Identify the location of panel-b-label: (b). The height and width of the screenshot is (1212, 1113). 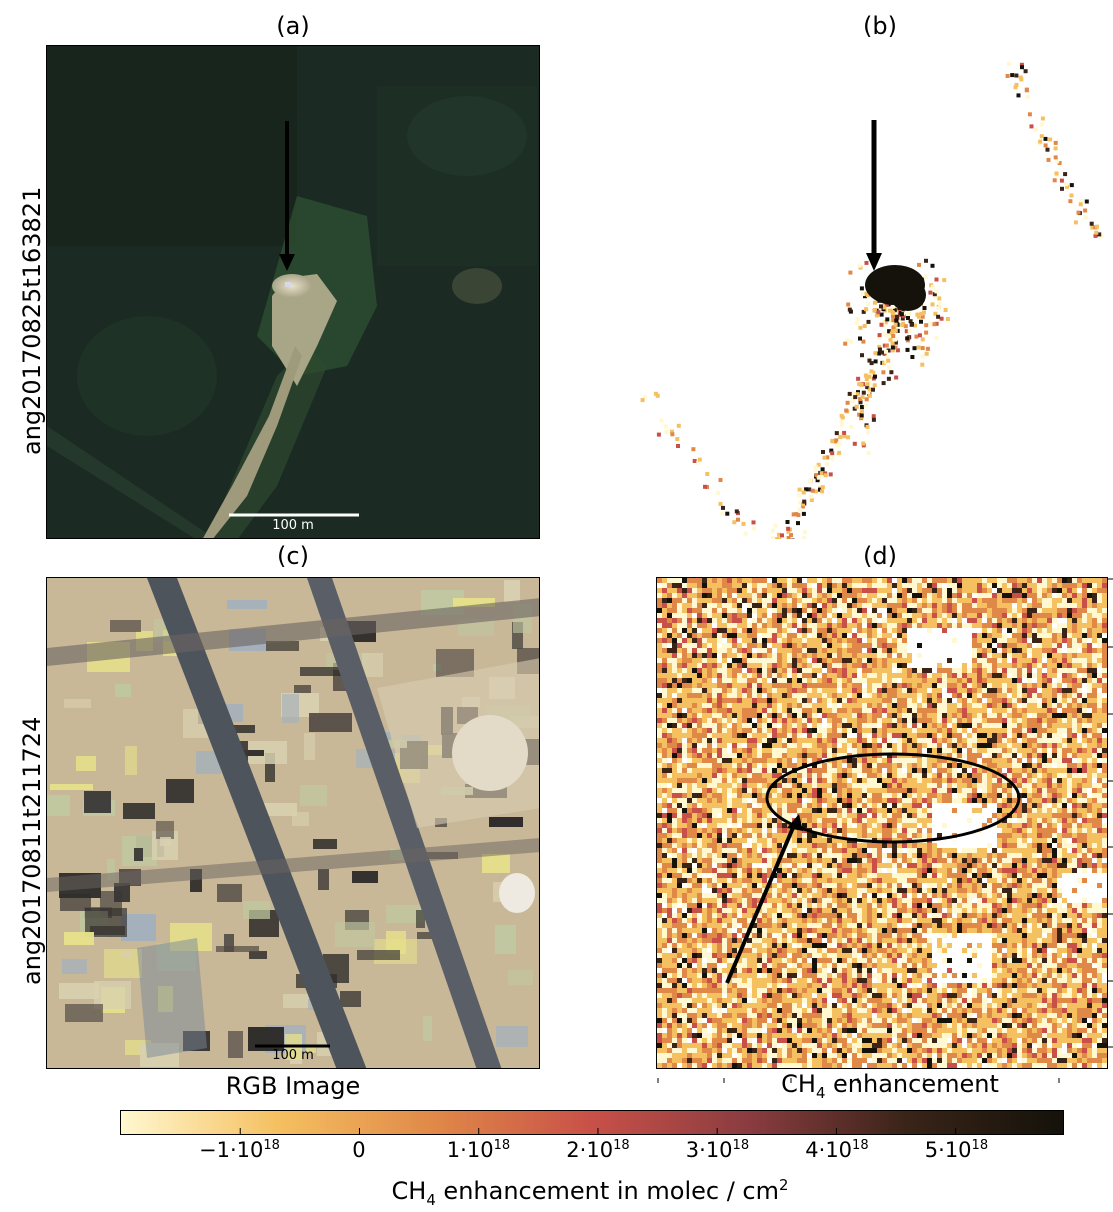
(880, 26).